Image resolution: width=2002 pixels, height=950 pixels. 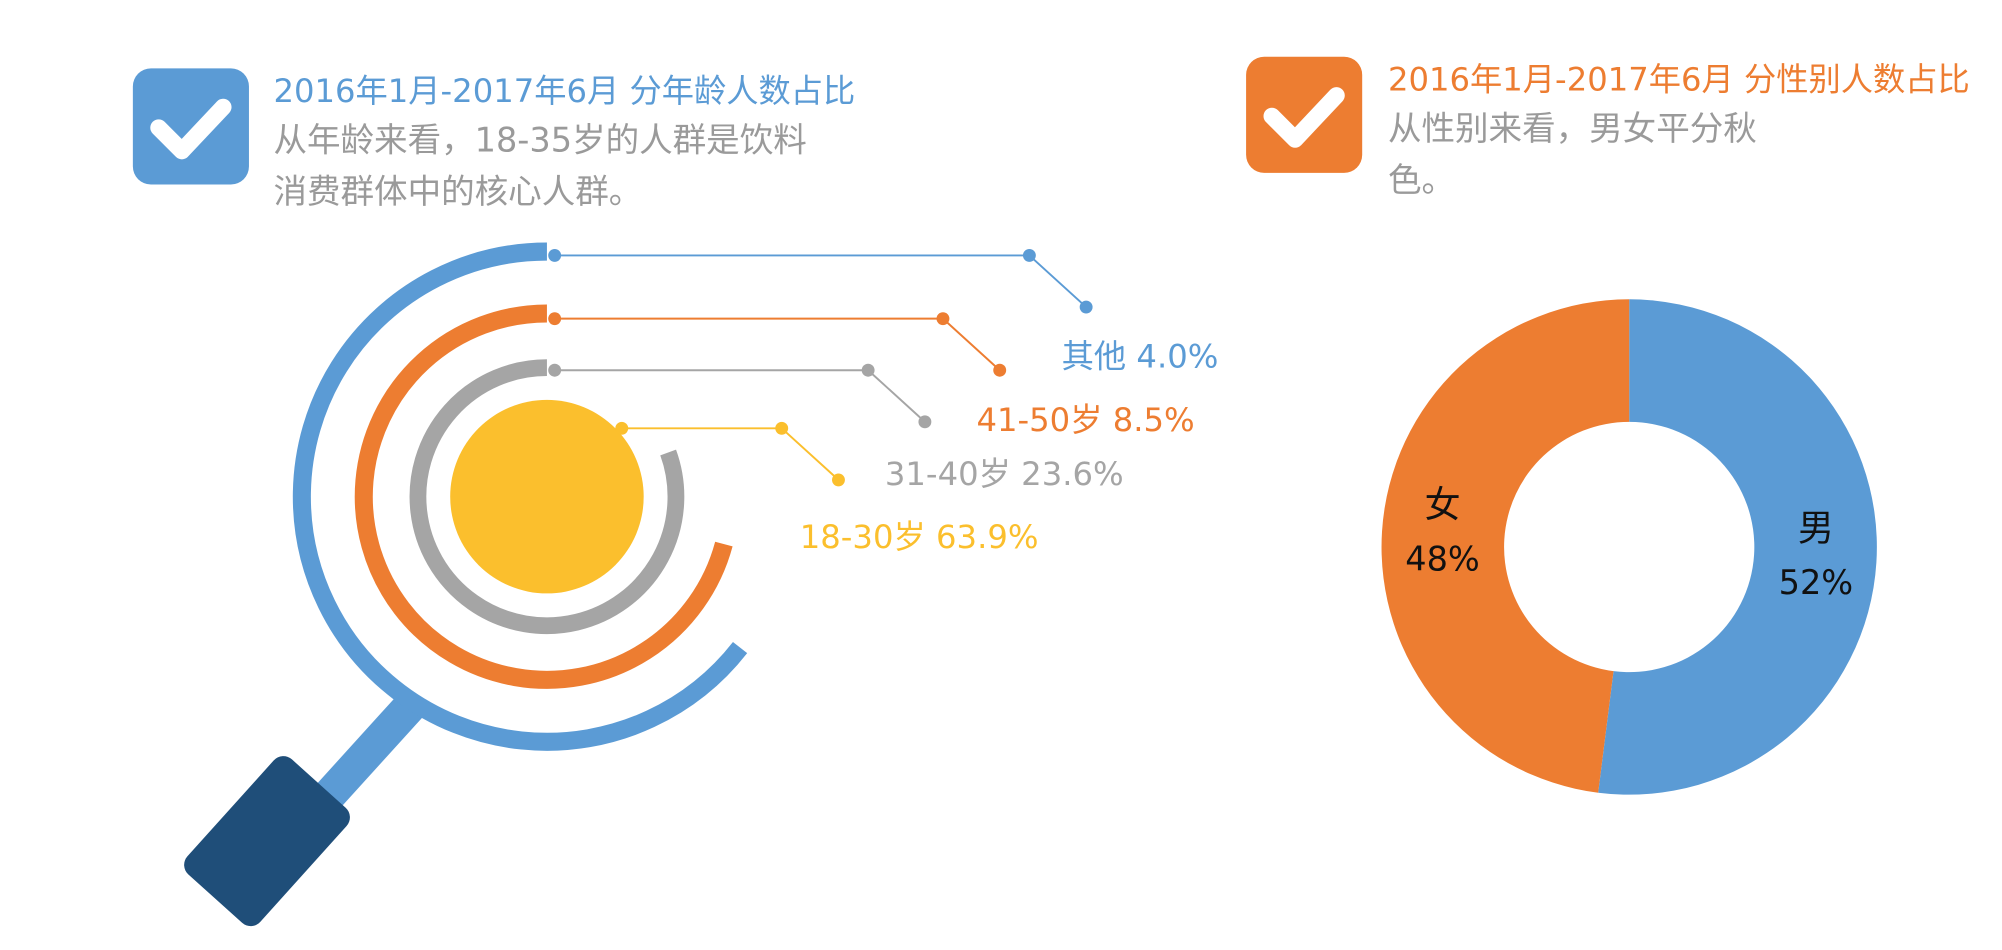 What do you see at coordinates (267, 841) in the screenshot?
I see `magnifier-grip` at bounding box center [267, 841].